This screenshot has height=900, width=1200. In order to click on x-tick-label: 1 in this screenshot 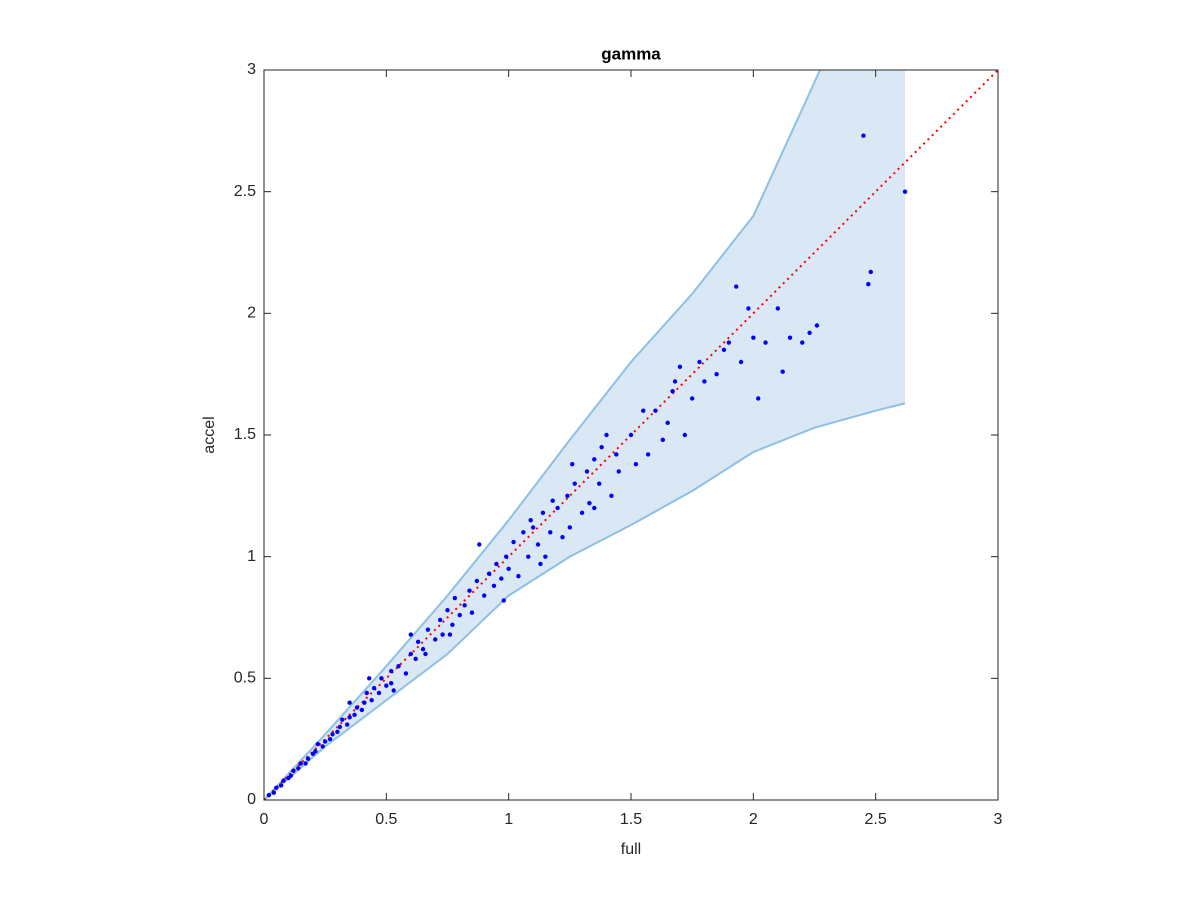, I will do `click(508, 819)`.